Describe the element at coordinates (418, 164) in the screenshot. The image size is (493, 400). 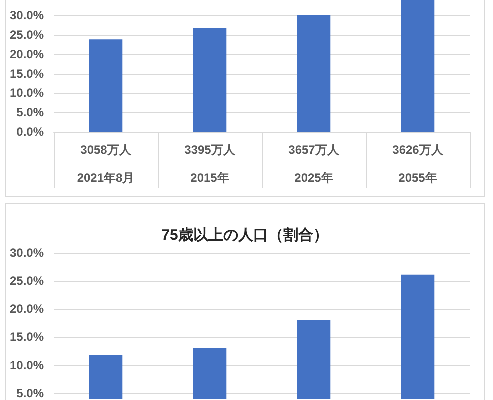
I see `x-tick-label: 3626万人 2055年` at that location.